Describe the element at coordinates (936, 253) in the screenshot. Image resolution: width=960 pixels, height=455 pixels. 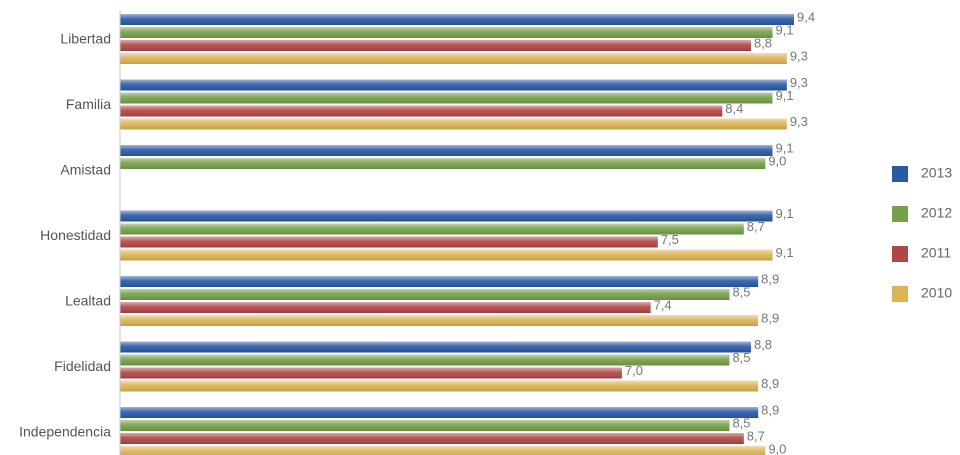
I see `legend-label: 2011` at that location.